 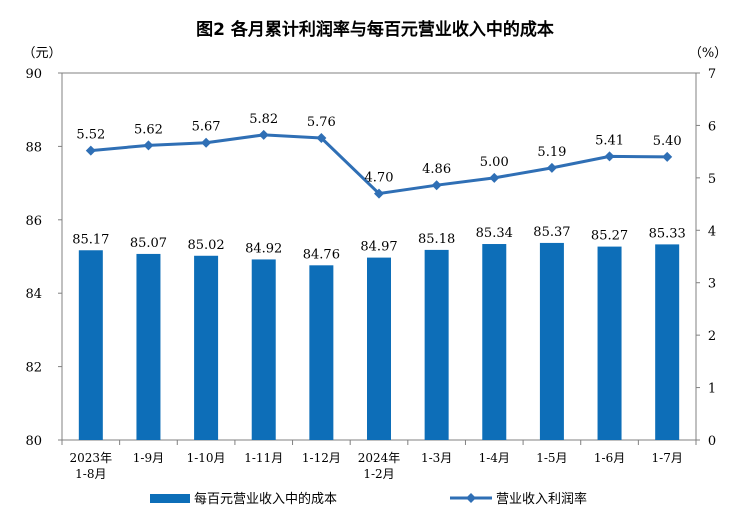 What do you see at coordinates (148, 458) in the screenshot?
I see `x-tick-label: 1-9月` at bounding box center [148, 458].